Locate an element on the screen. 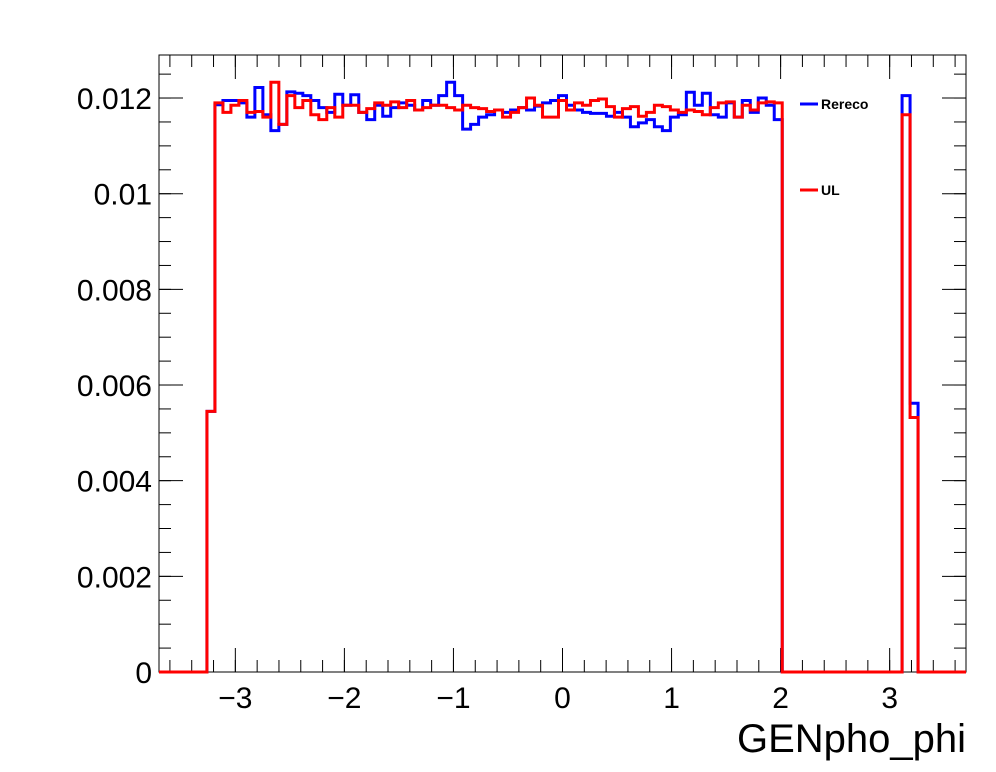 This screenshot has height=772, width=996. x-axis-title: GENpho_phi is located at coordinates (851, 739).